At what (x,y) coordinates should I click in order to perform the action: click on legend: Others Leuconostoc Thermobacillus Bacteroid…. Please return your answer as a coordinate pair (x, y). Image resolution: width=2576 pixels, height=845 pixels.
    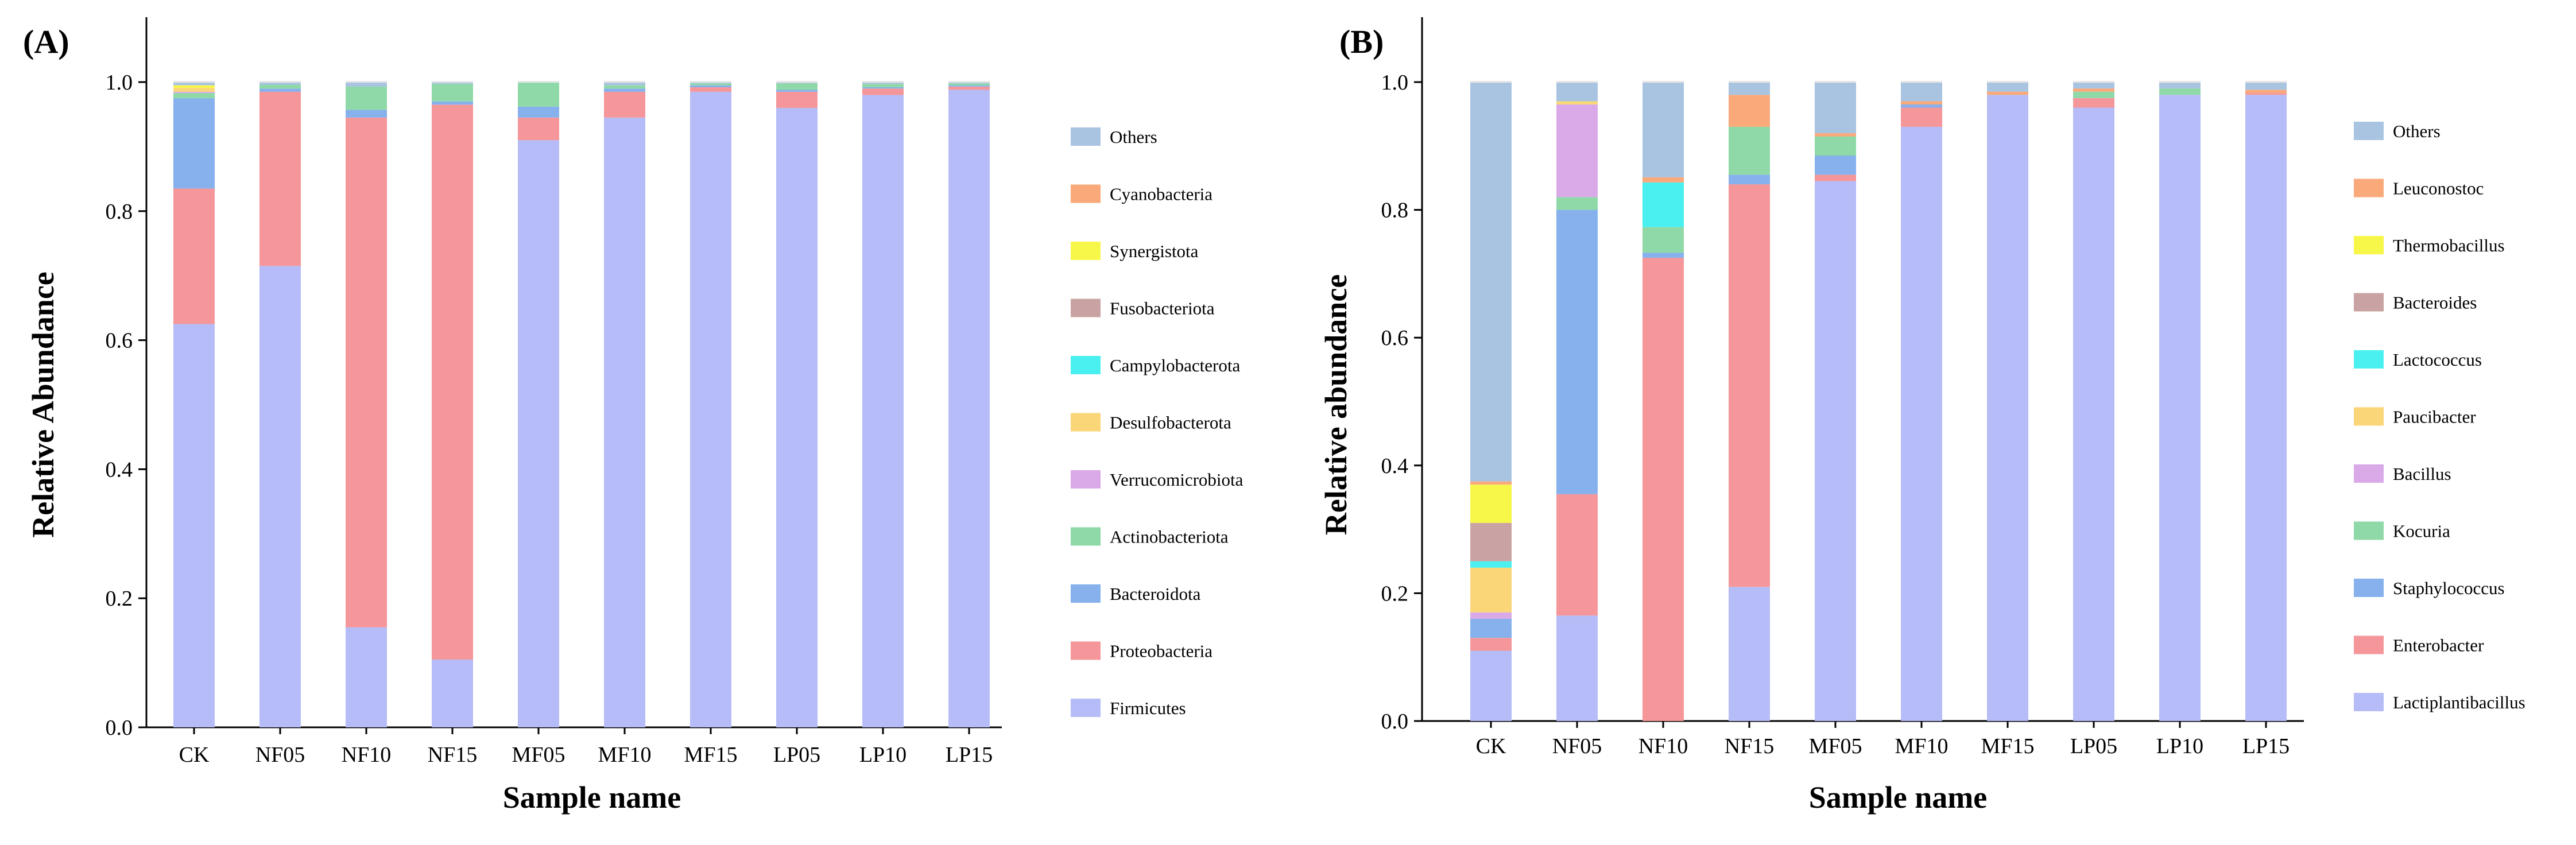
    Looking at the image, I should click on (2439, 416).